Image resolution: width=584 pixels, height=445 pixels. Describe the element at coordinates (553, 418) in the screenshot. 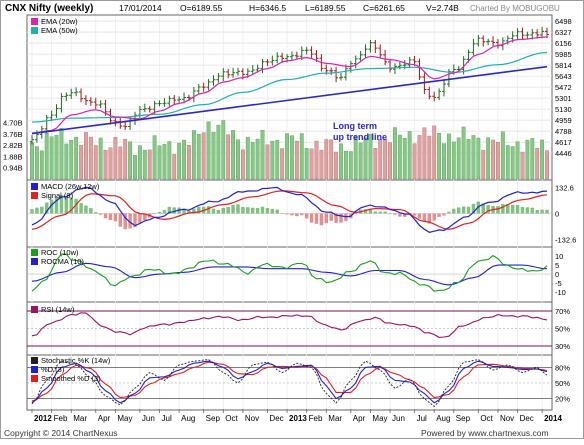

I see `x-axis-label: 2014` at that location.